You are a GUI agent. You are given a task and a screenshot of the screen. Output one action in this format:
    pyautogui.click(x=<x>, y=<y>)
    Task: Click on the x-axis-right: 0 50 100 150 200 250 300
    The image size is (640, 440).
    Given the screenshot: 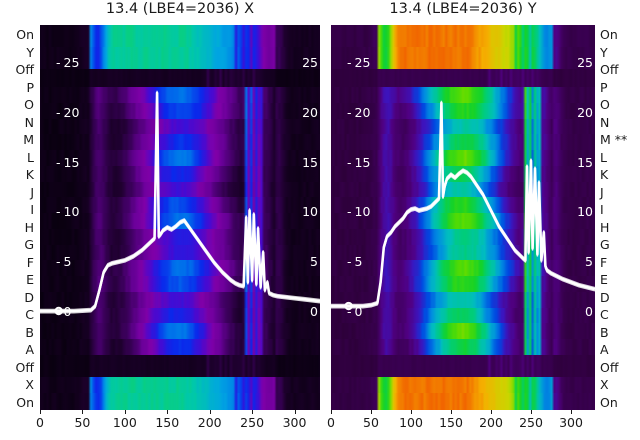 What is the action you would take?
    pyautogui.click(x=461, y=425)
    